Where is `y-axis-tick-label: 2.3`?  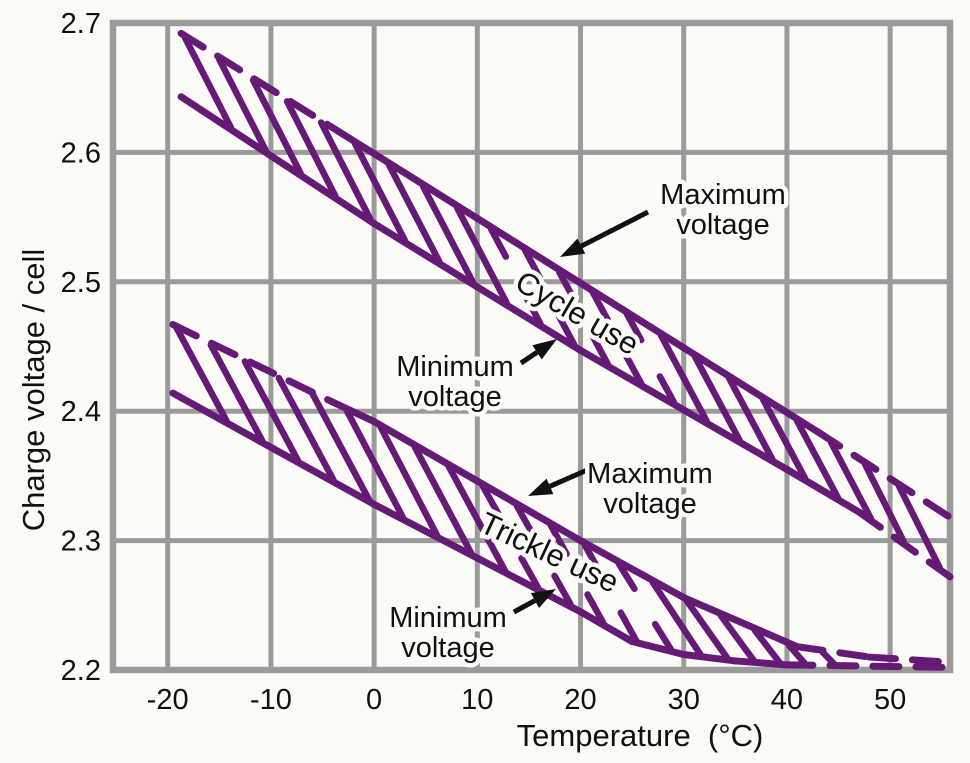 y-axis-tick-label: 2.3 is located at coordinates (81, 542).